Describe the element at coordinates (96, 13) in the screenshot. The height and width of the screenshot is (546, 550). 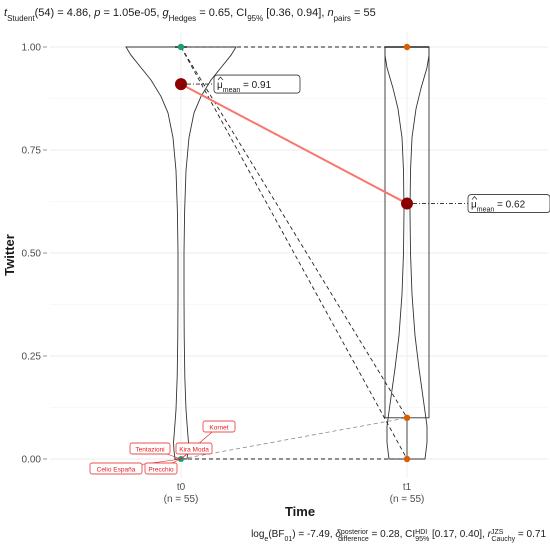
I see `title-p-label: p` at that location.